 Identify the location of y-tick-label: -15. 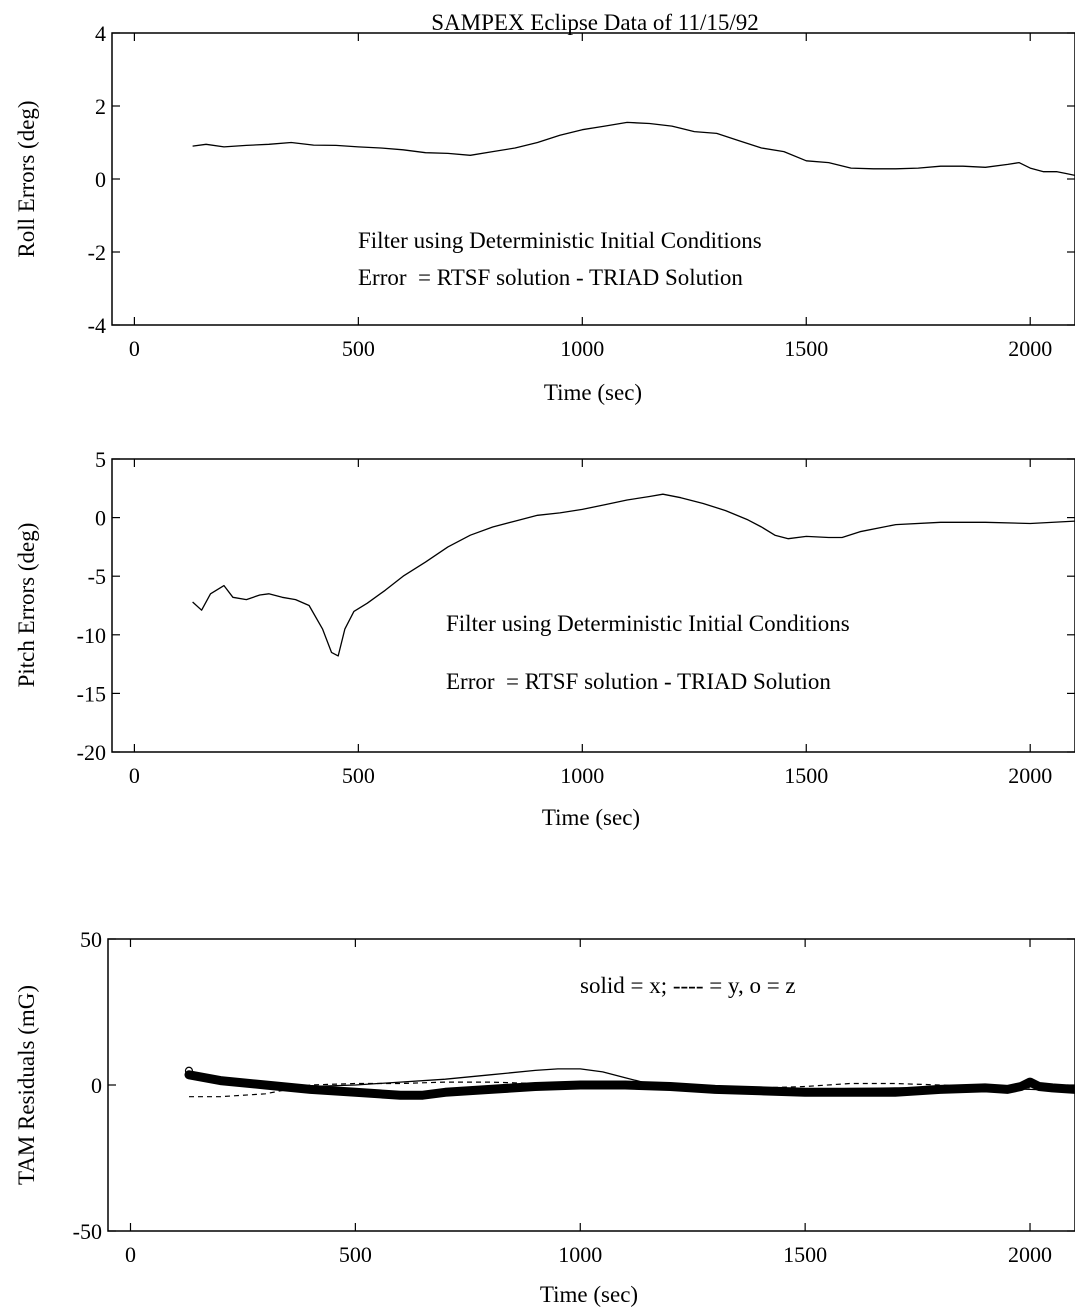
(91, 693).